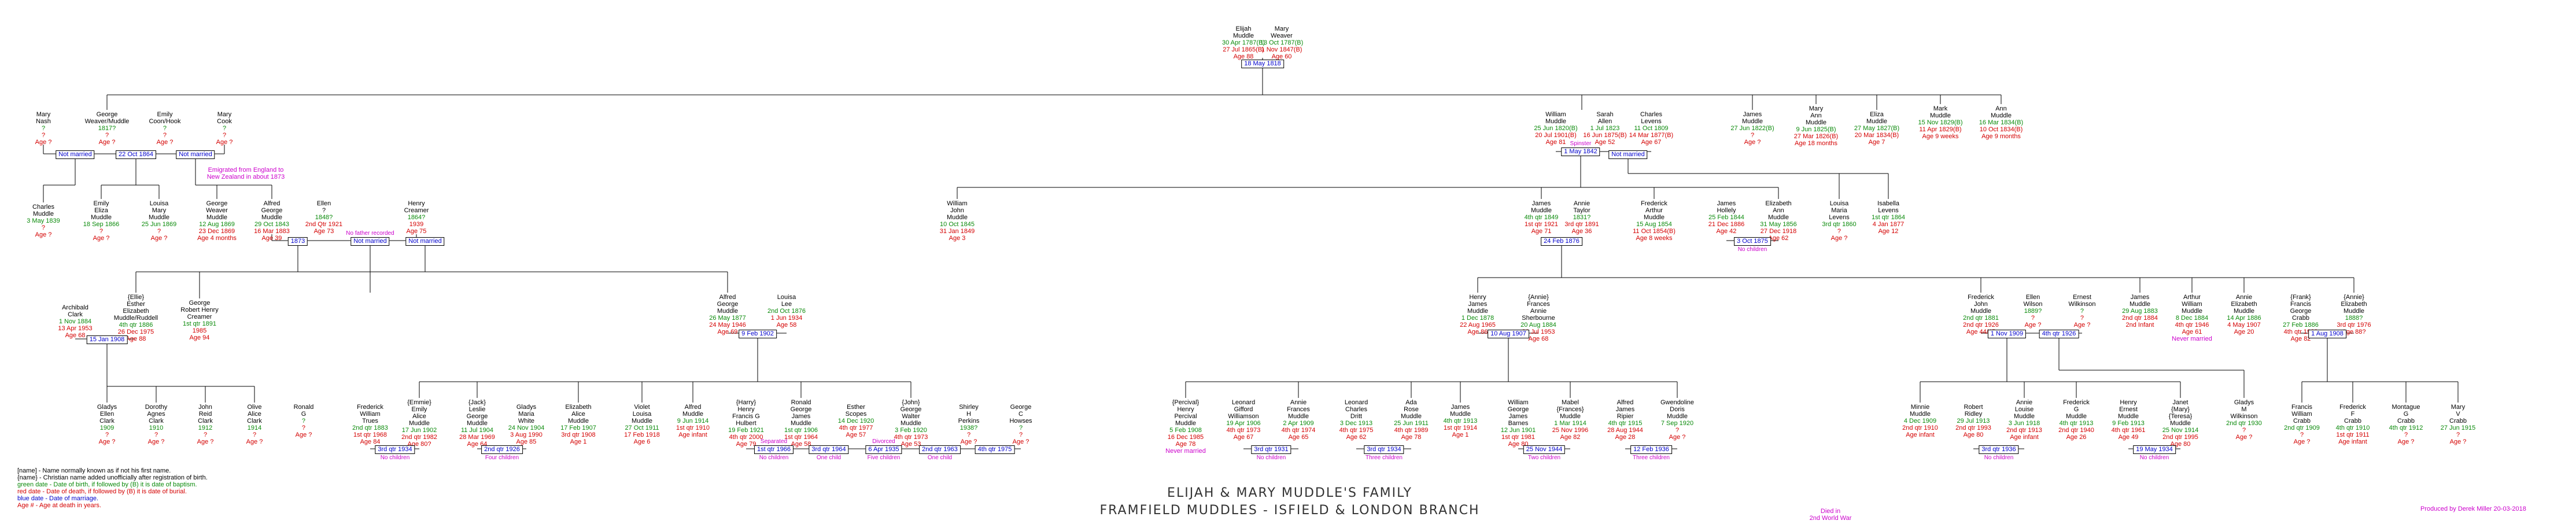 The width and height of the screenshot is (2576, 524). I want to click on person-line: Age 65, so click(1298, 437).